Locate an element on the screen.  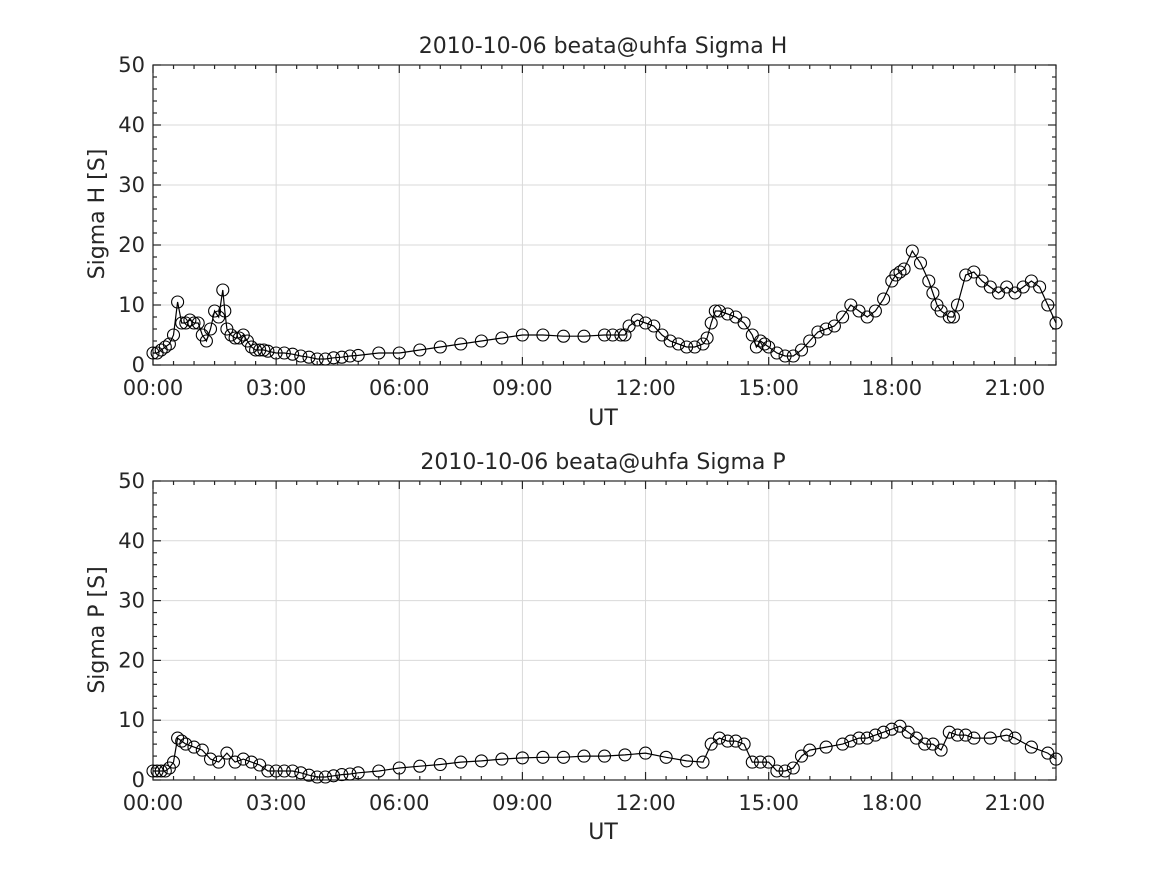
sigma-p-x-tick-label: 15:00 is located at coordinates (768, 803).